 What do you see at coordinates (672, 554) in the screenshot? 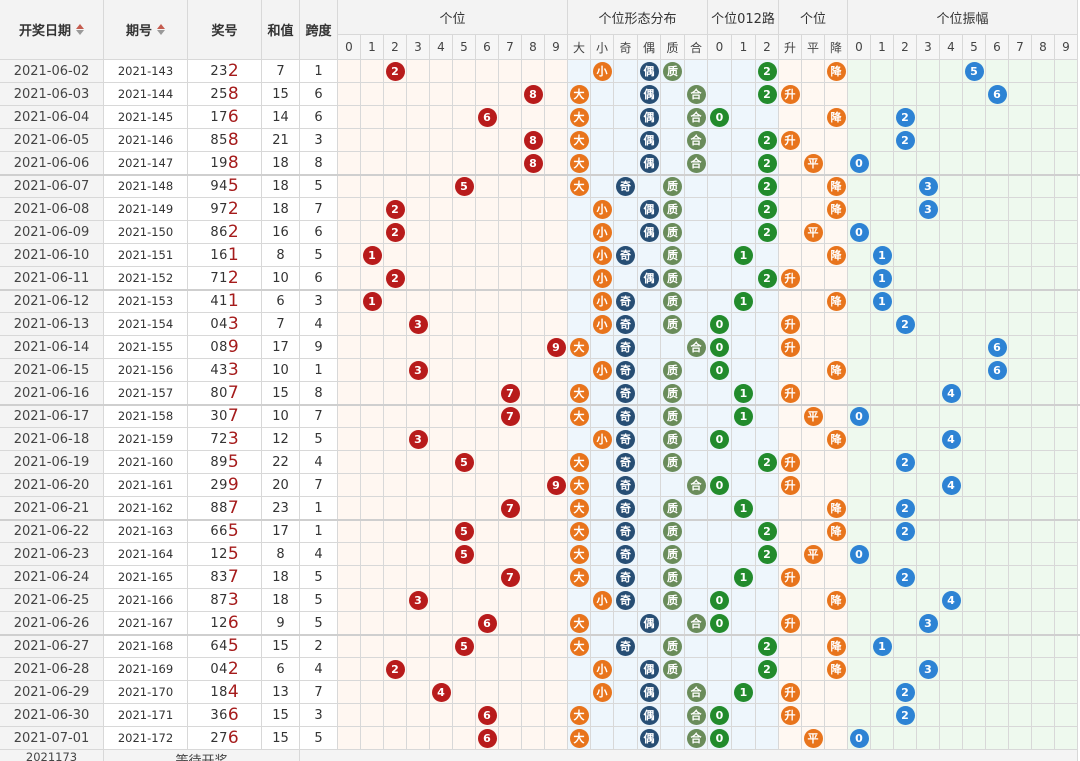
I see `form-ball: 质` at bounding box center [672, 554].